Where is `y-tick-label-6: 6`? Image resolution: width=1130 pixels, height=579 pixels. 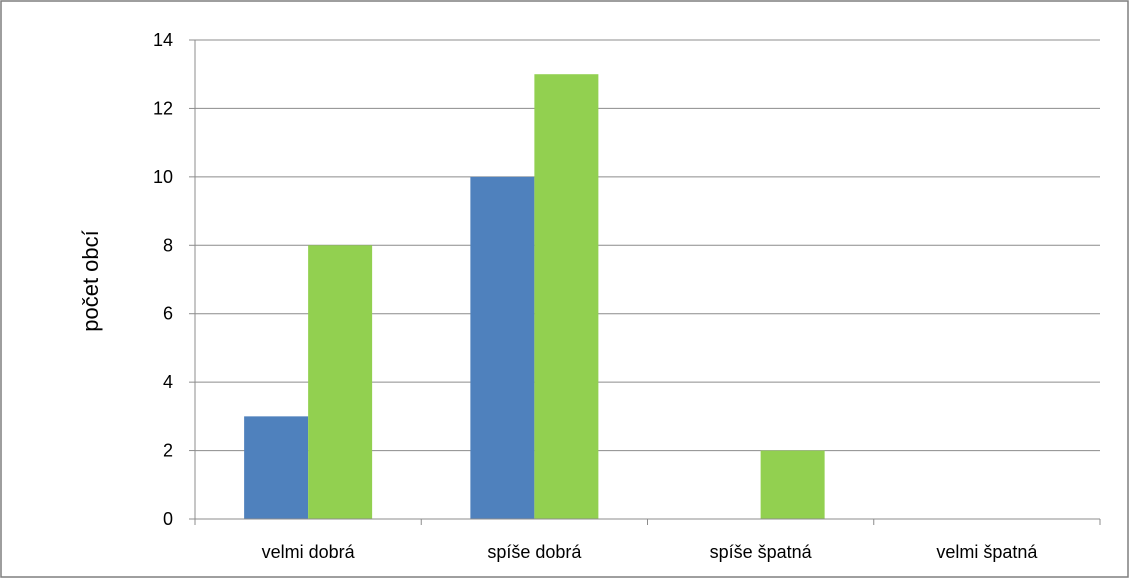
y-tick-label-6: 6 is located at coordinates (168, 314).